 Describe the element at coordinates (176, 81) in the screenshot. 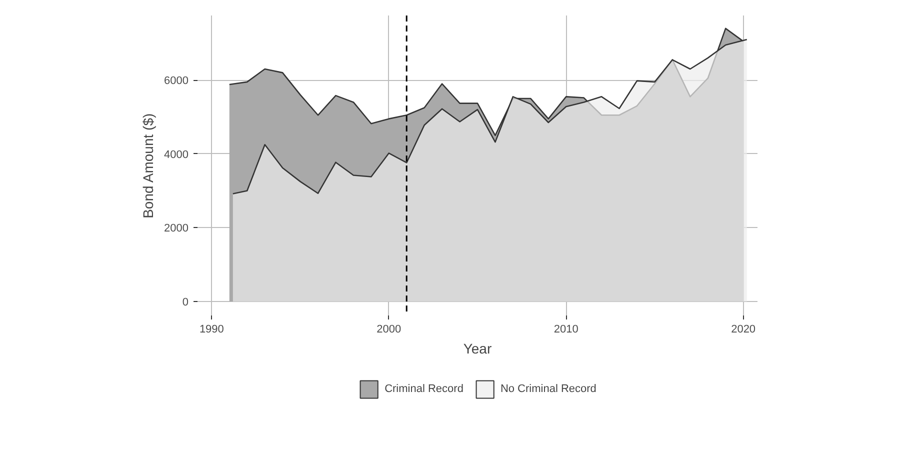

I see `y-tick-label: 6000` at that location.